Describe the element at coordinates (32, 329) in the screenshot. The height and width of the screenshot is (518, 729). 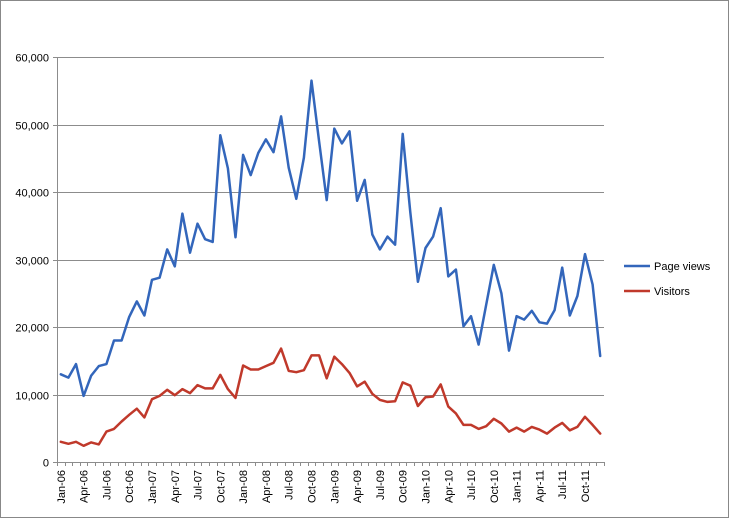
I see `y-tick-label: 20,000` at that location.